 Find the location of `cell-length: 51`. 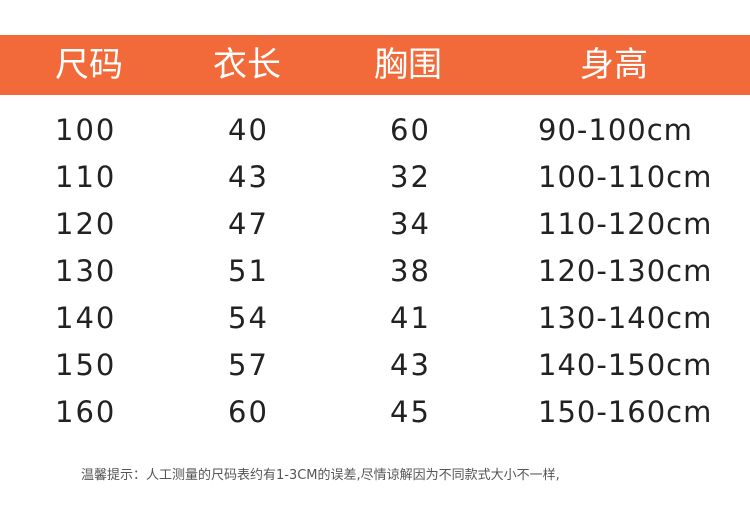

cell-length: 51 is located at coordinates (248, 271).